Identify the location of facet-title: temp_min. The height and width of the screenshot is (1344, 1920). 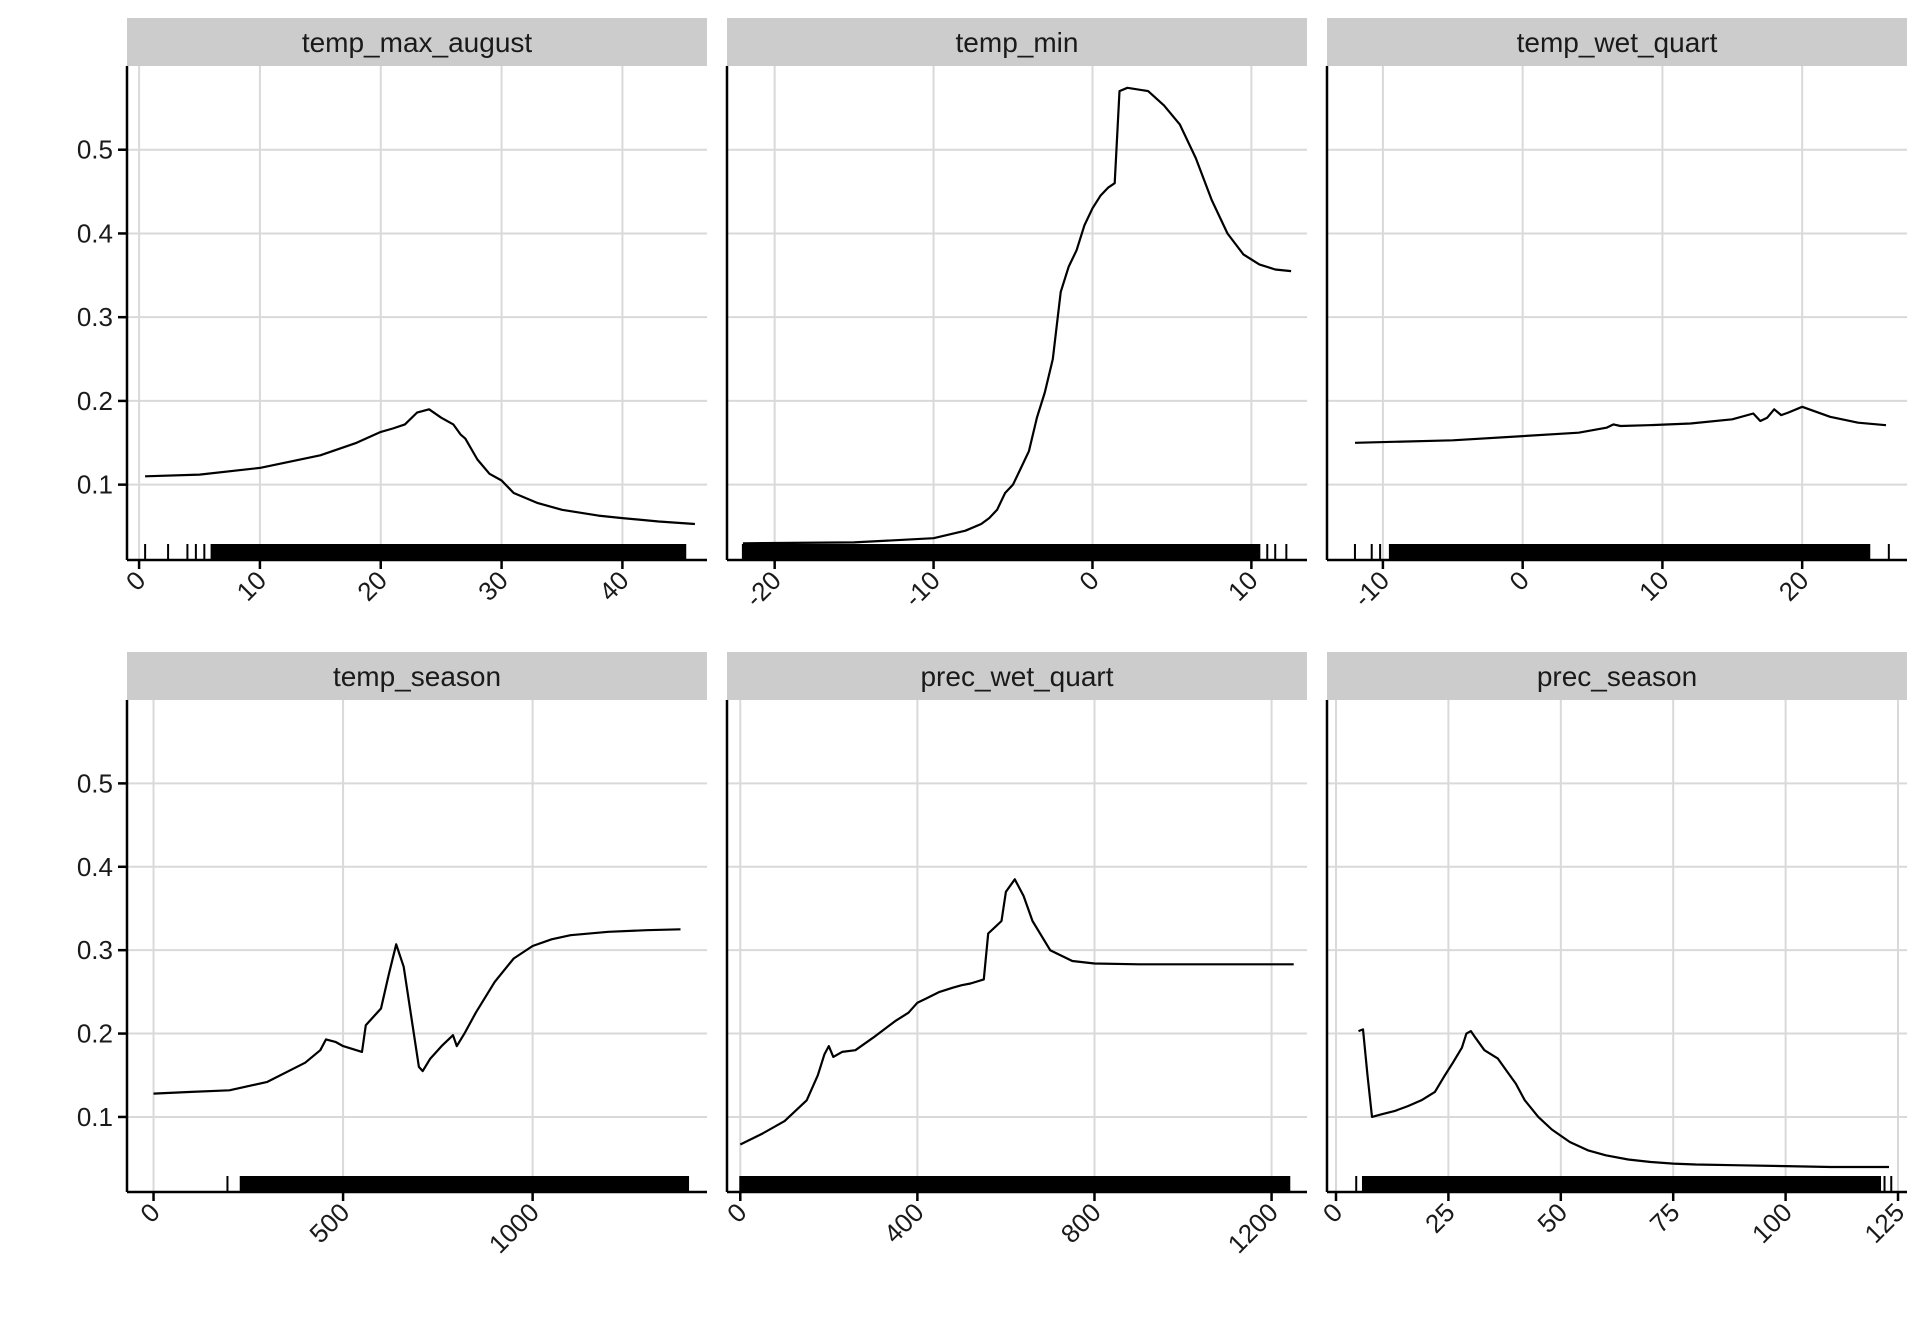
(1017, 42).